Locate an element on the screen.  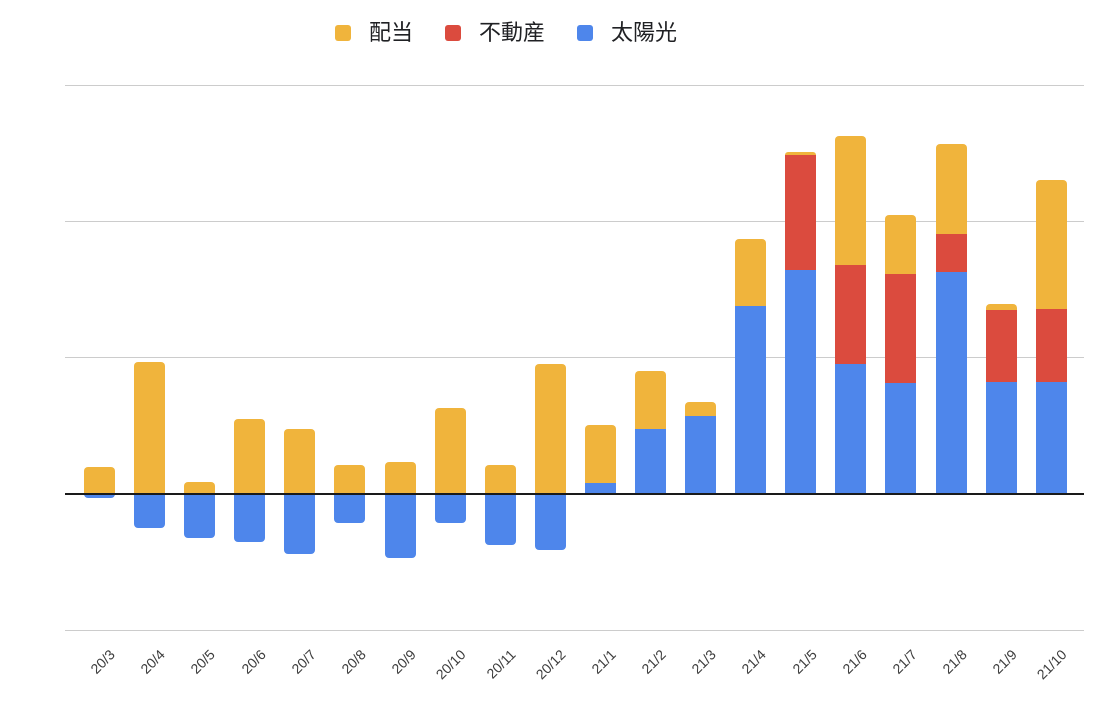
bar-21/4-配当 is located at coordinates (751, 272).